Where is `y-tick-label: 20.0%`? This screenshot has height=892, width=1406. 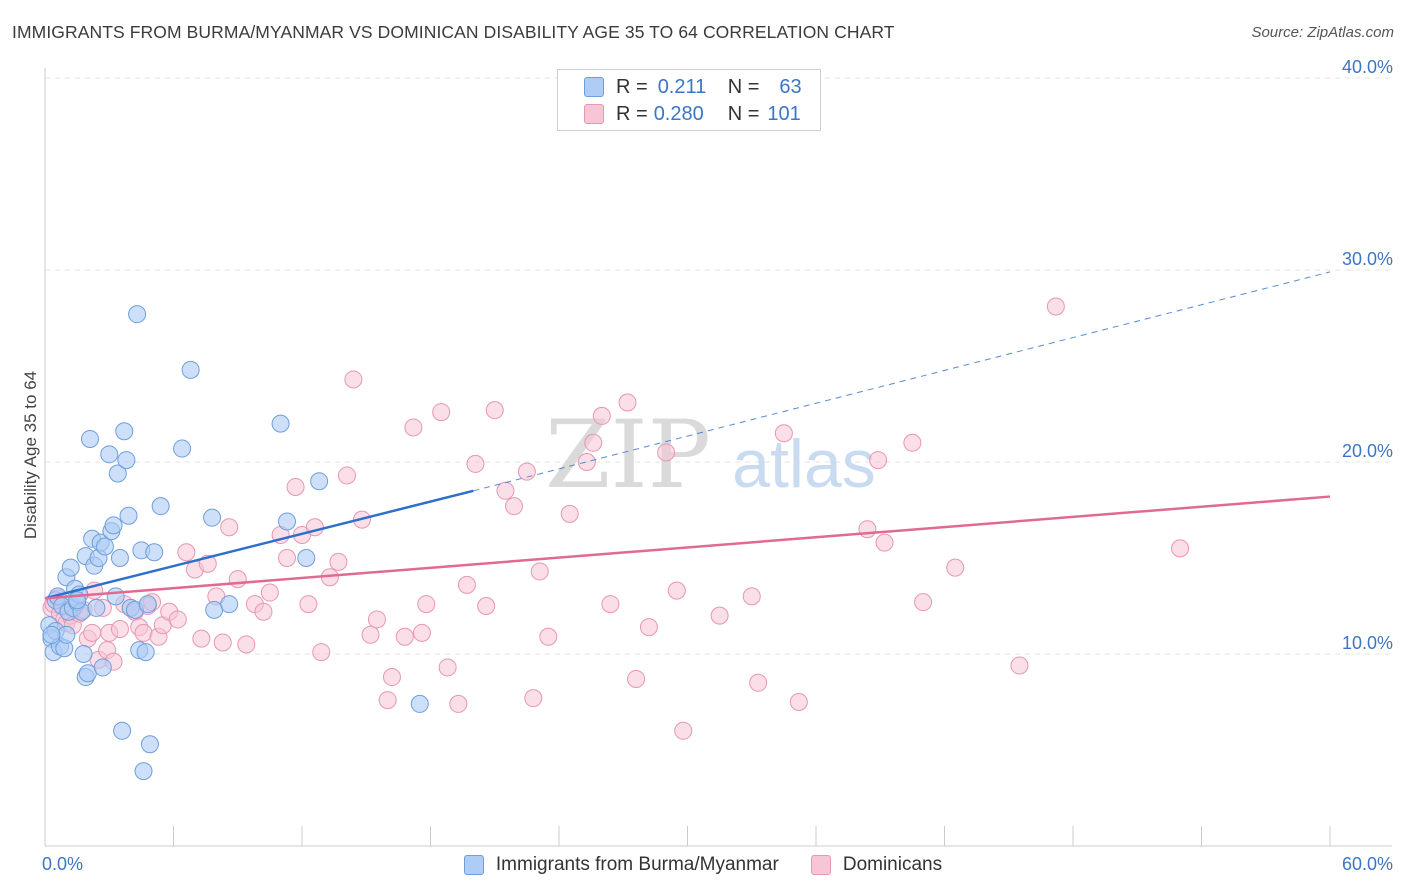 y-tick-label: 20.0% is located at coordinates (1367, 451).